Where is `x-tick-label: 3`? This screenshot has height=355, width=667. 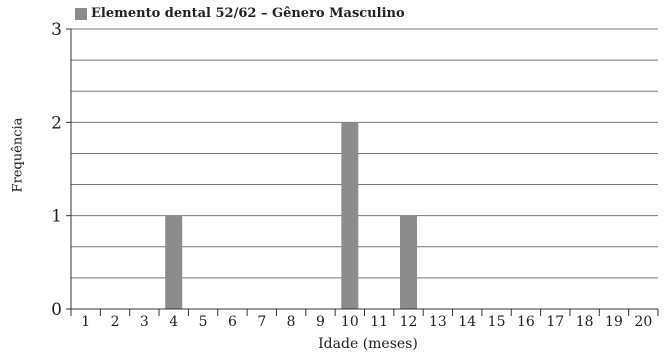
x-tick-label: 3 is located at coordinates (144, 322).